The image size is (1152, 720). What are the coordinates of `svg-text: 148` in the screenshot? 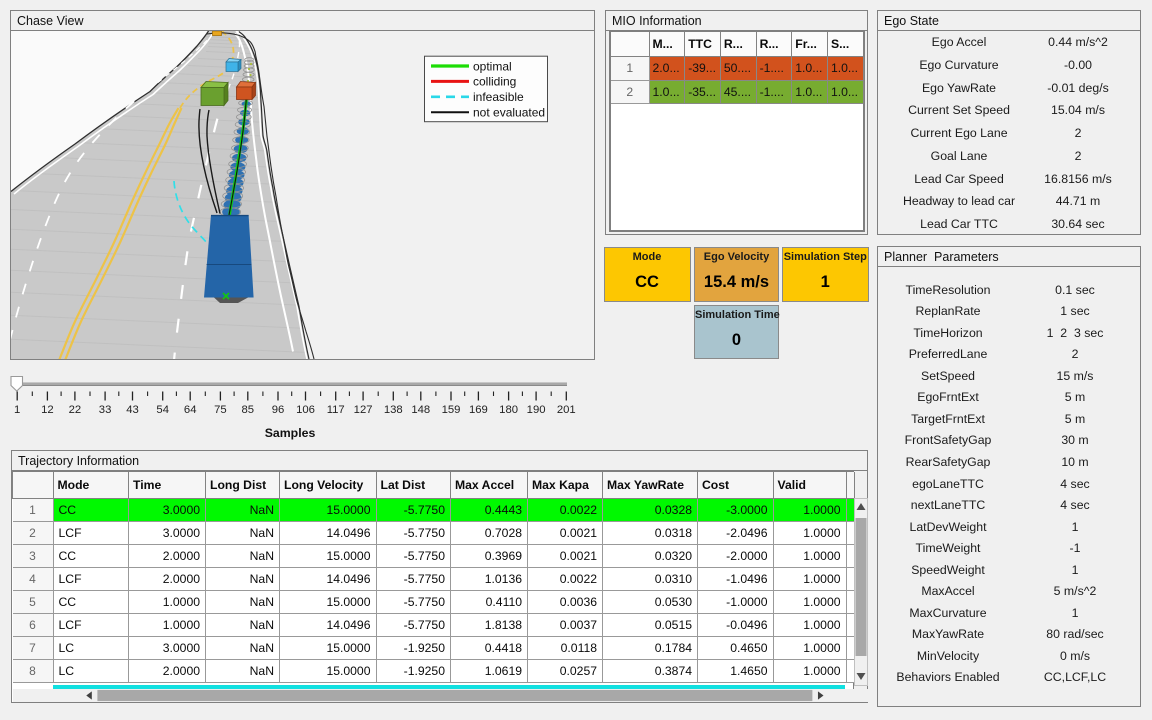 It's located at (420, 410).